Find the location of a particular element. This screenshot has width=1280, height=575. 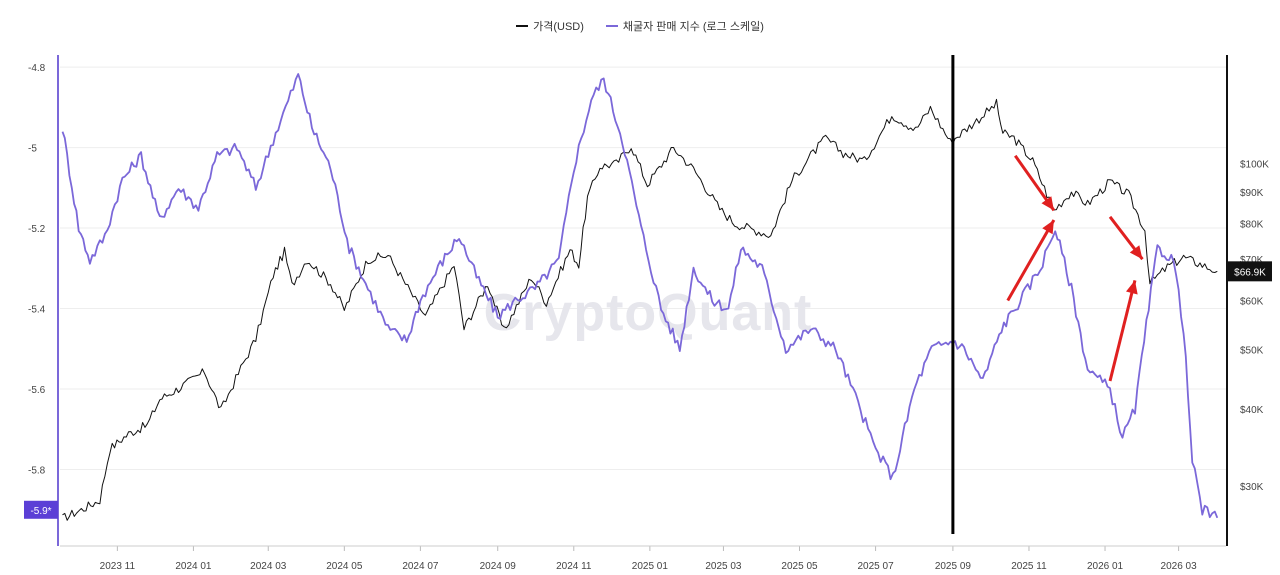

x-tick-label: 2025 01 is located at coordinates (650, 566).